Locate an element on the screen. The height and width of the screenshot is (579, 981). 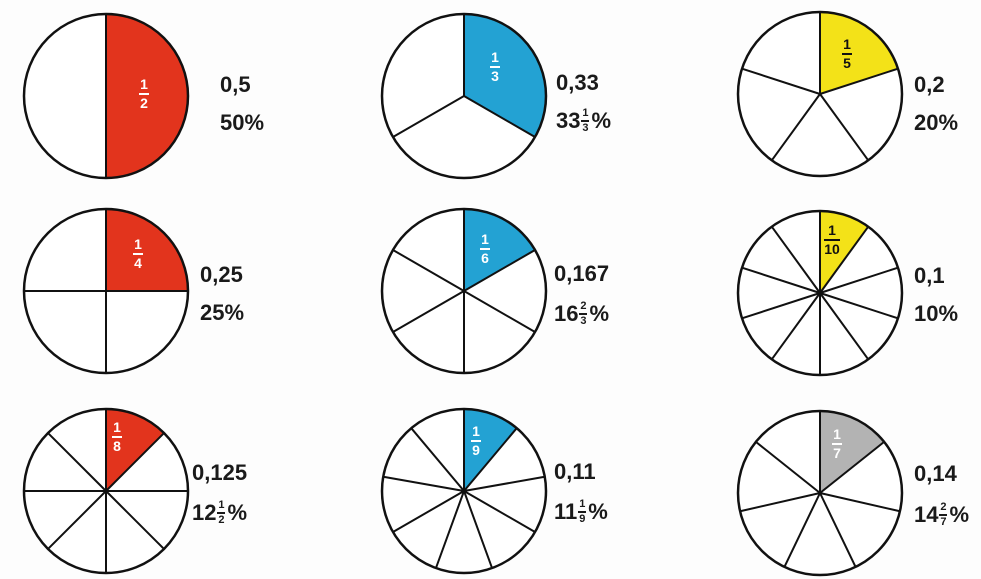
percent-text: 25% is located at coordinates (222, 312).